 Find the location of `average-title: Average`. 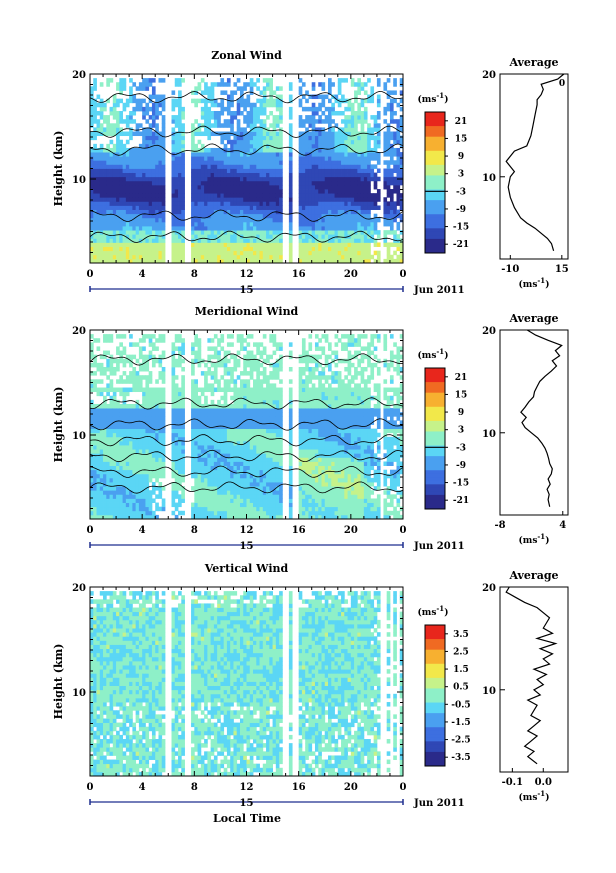

average-title: Average is located at coordinates (533, 318).